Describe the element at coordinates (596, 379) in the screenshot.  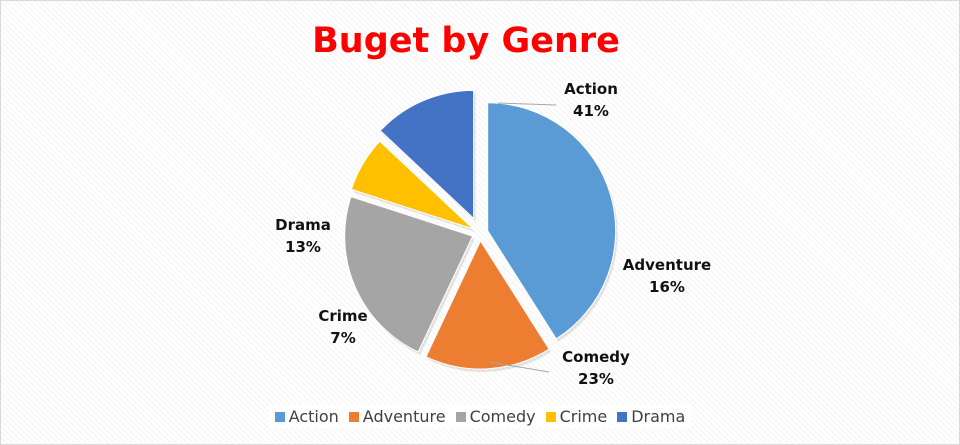
I see `data-label-comedy-percent: 23%` at that location.